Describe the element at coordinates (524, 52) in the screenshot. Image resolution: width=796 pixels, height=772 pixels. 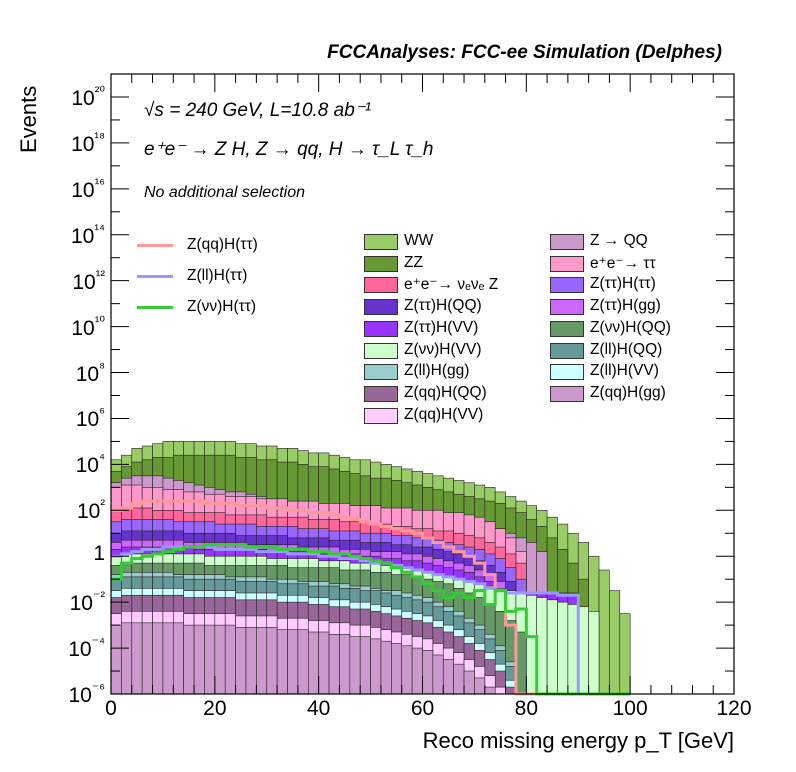
I see `header-title: FCCAnalyses: FCC-ee Simulation (Delphes)` at that location.